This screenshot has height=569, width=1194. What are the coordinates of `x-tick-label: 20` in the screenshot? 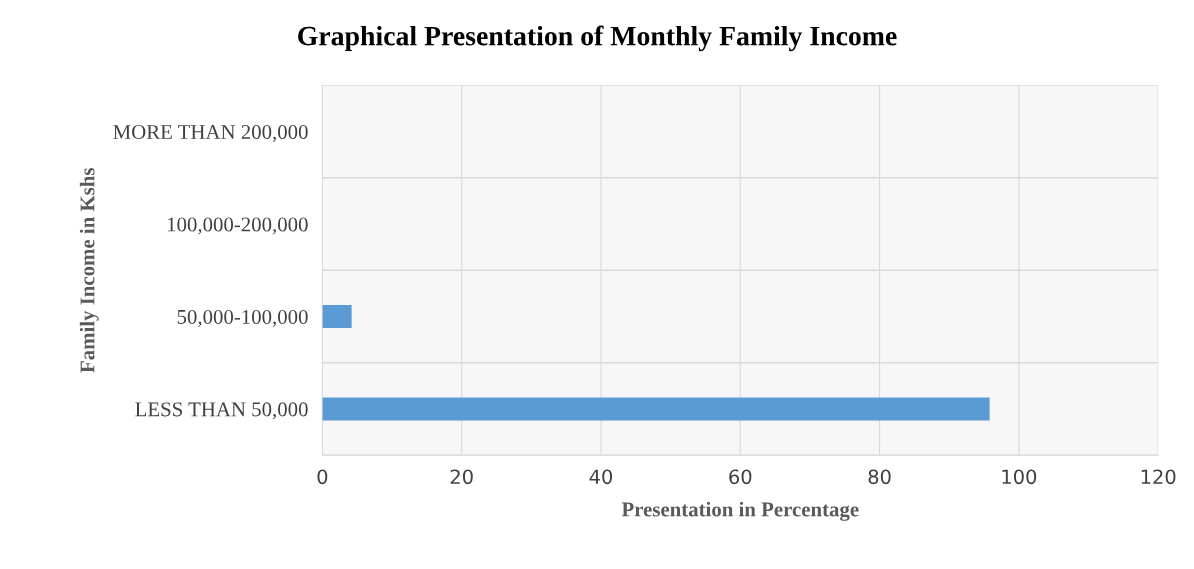 It's located at (461, 477).